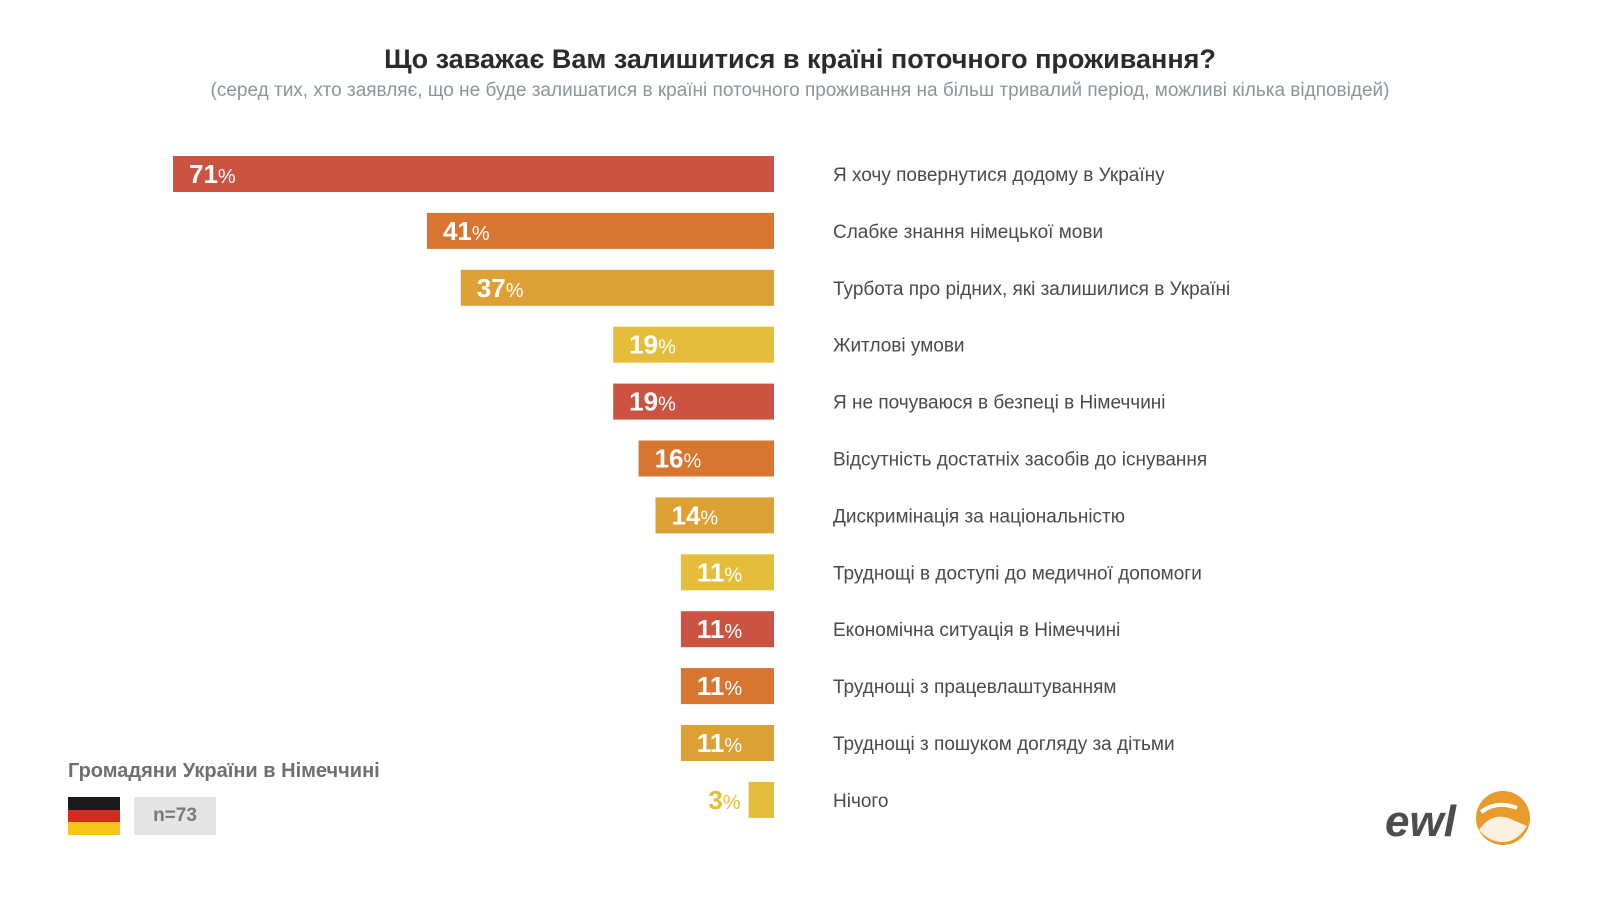  What do you see at coordinates (720, 629) in the screenshot?
I see `value-label-9: 11%` at bounding box center [720, 629].